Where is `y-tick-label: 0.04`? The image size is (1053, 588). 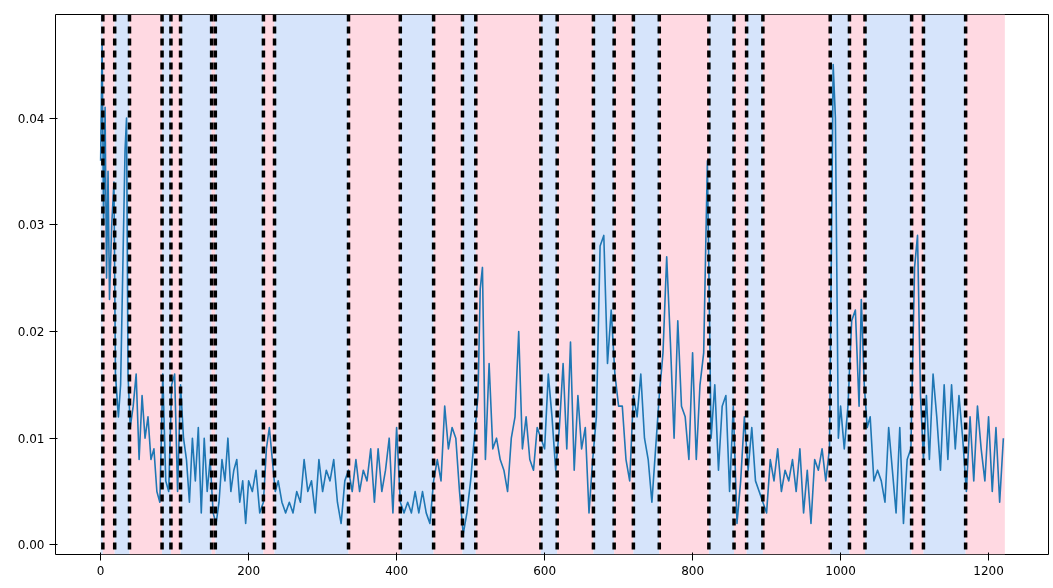
y-tick-label: 0.04 is located at coordinates (31, 118).